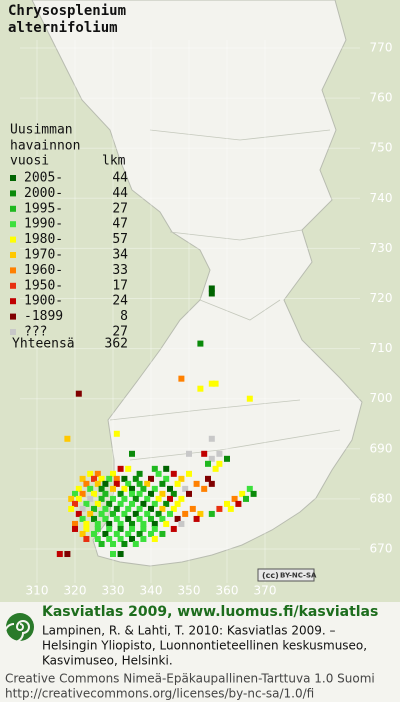  What do you see at coordinates (120, 301) in the screenshot?
I see `legend-count: 24` at bounding box center [120, 301].